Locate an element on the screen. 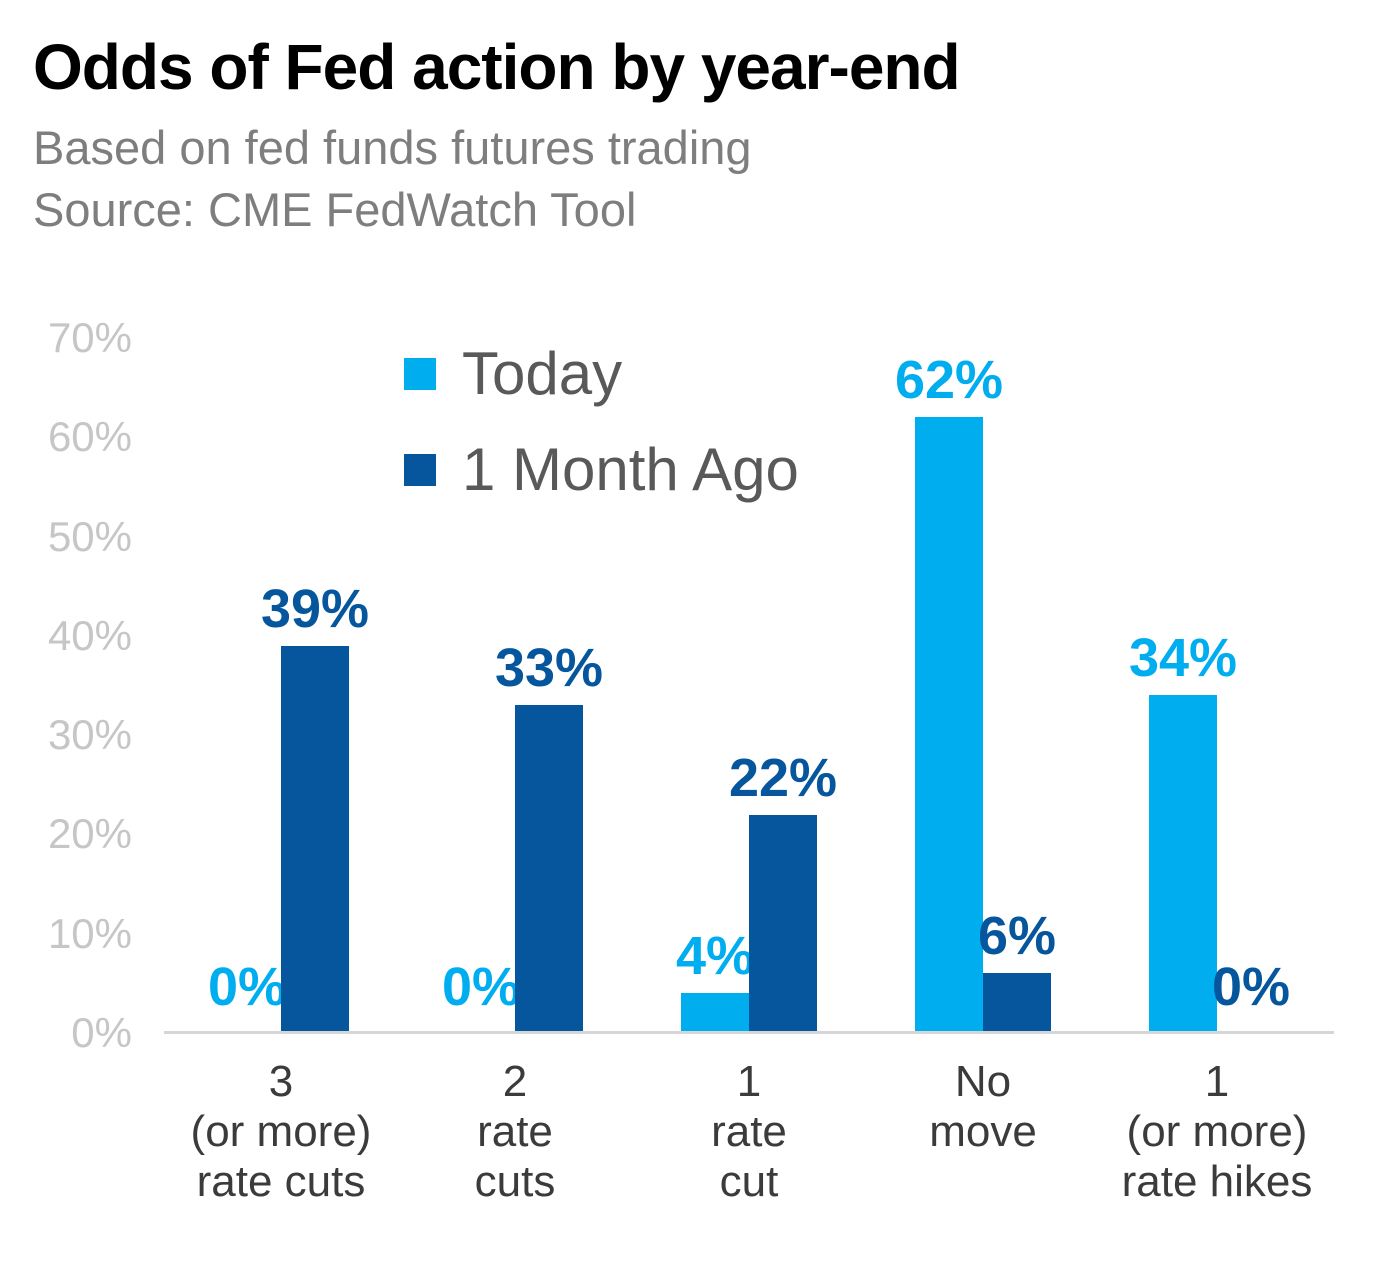  x-label-0: 3 (or more) rate cuts is located at coordinates (281, 1131).